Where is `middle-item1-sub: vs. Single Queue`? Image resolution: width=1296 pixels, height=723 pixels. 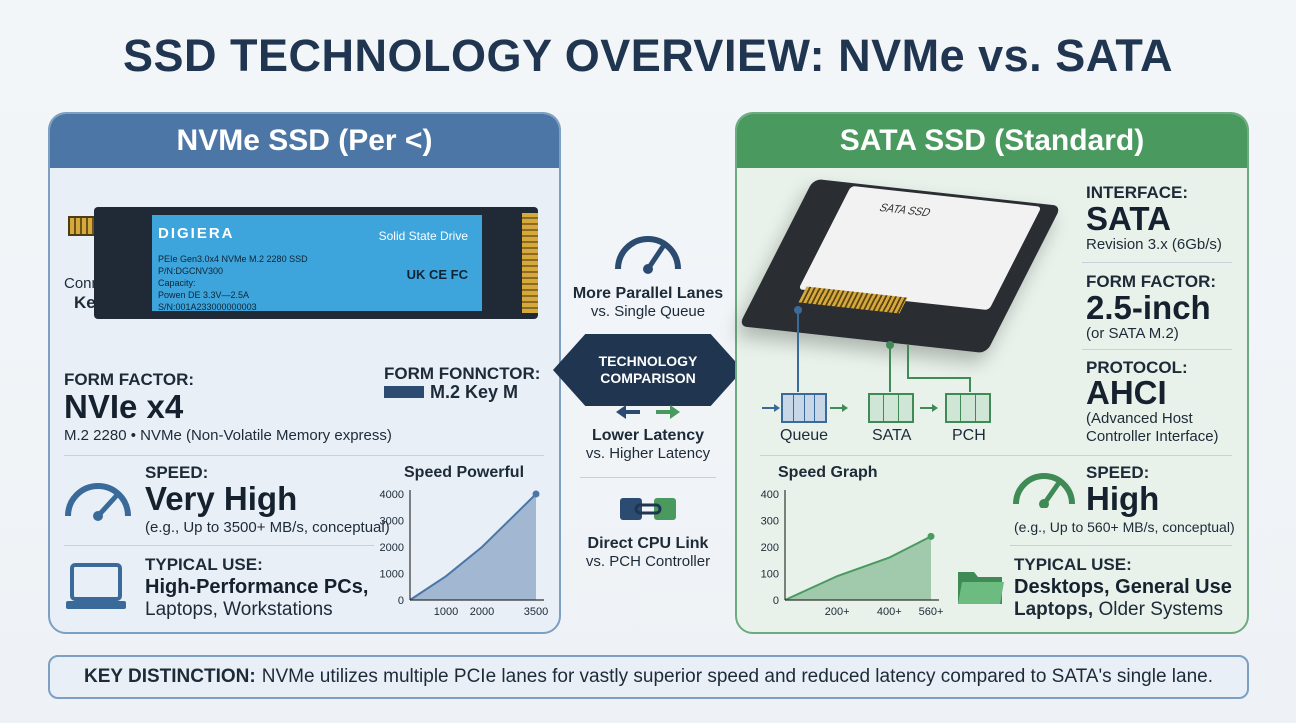
middle-item1-sub: vs. Single Queue is located at coordinates (648, 311).